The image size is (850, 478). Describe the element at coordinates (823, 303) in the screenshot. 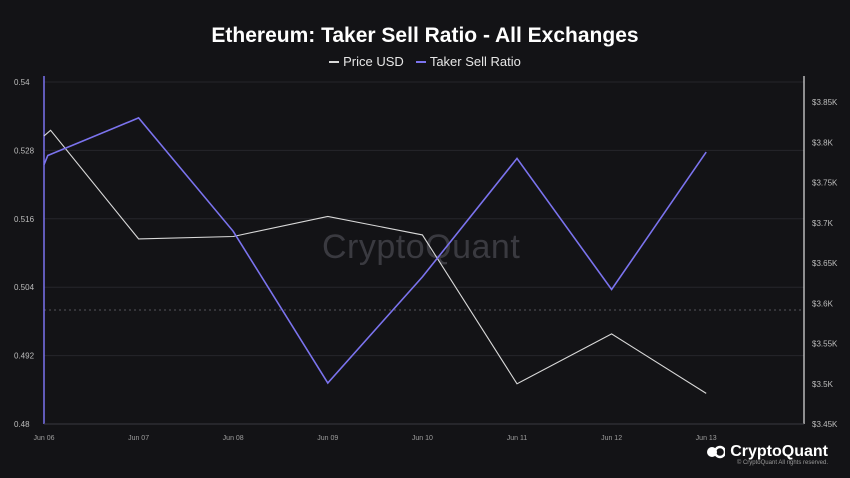

I see `y-right-tick-label: $3.6K` at that location.